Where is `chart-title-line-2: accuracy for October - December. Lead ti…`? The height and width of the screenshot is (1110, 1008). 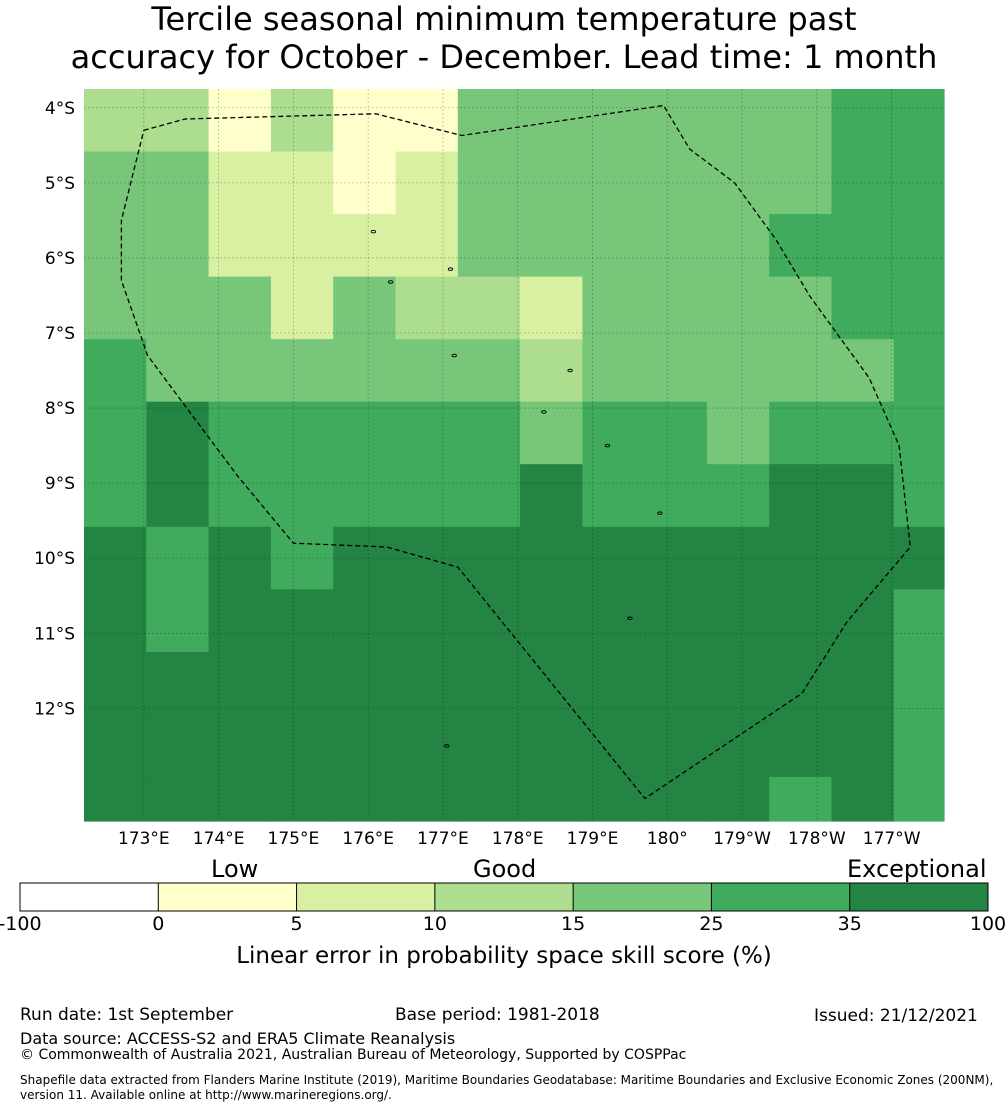 chart-title-line-2: accuracy for October - December. Lead ti… is located at coordinates (504, 57).